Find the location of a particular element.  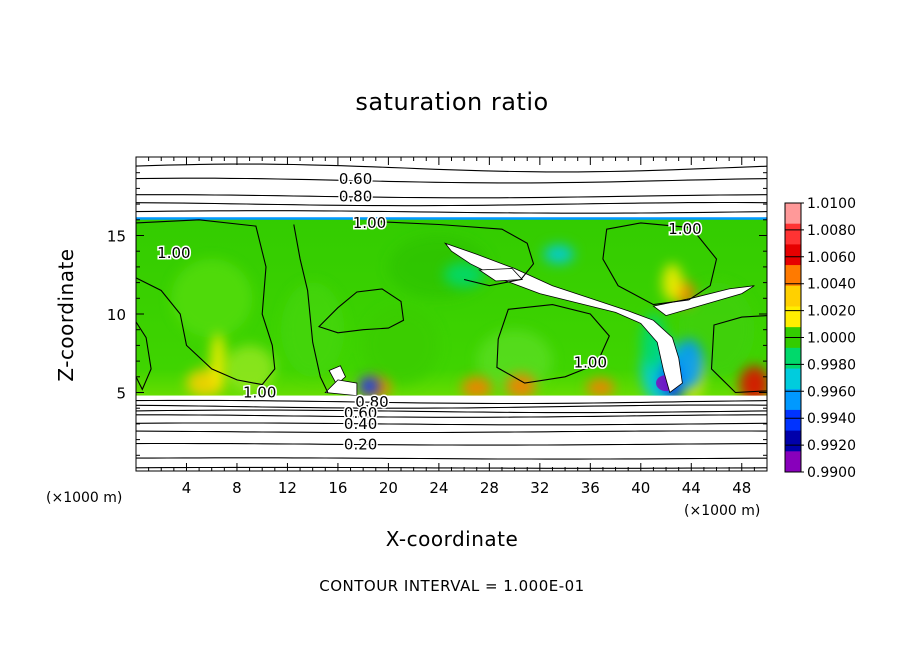

colorbar-label: 1.0040 is located at coordinates (831, 285).